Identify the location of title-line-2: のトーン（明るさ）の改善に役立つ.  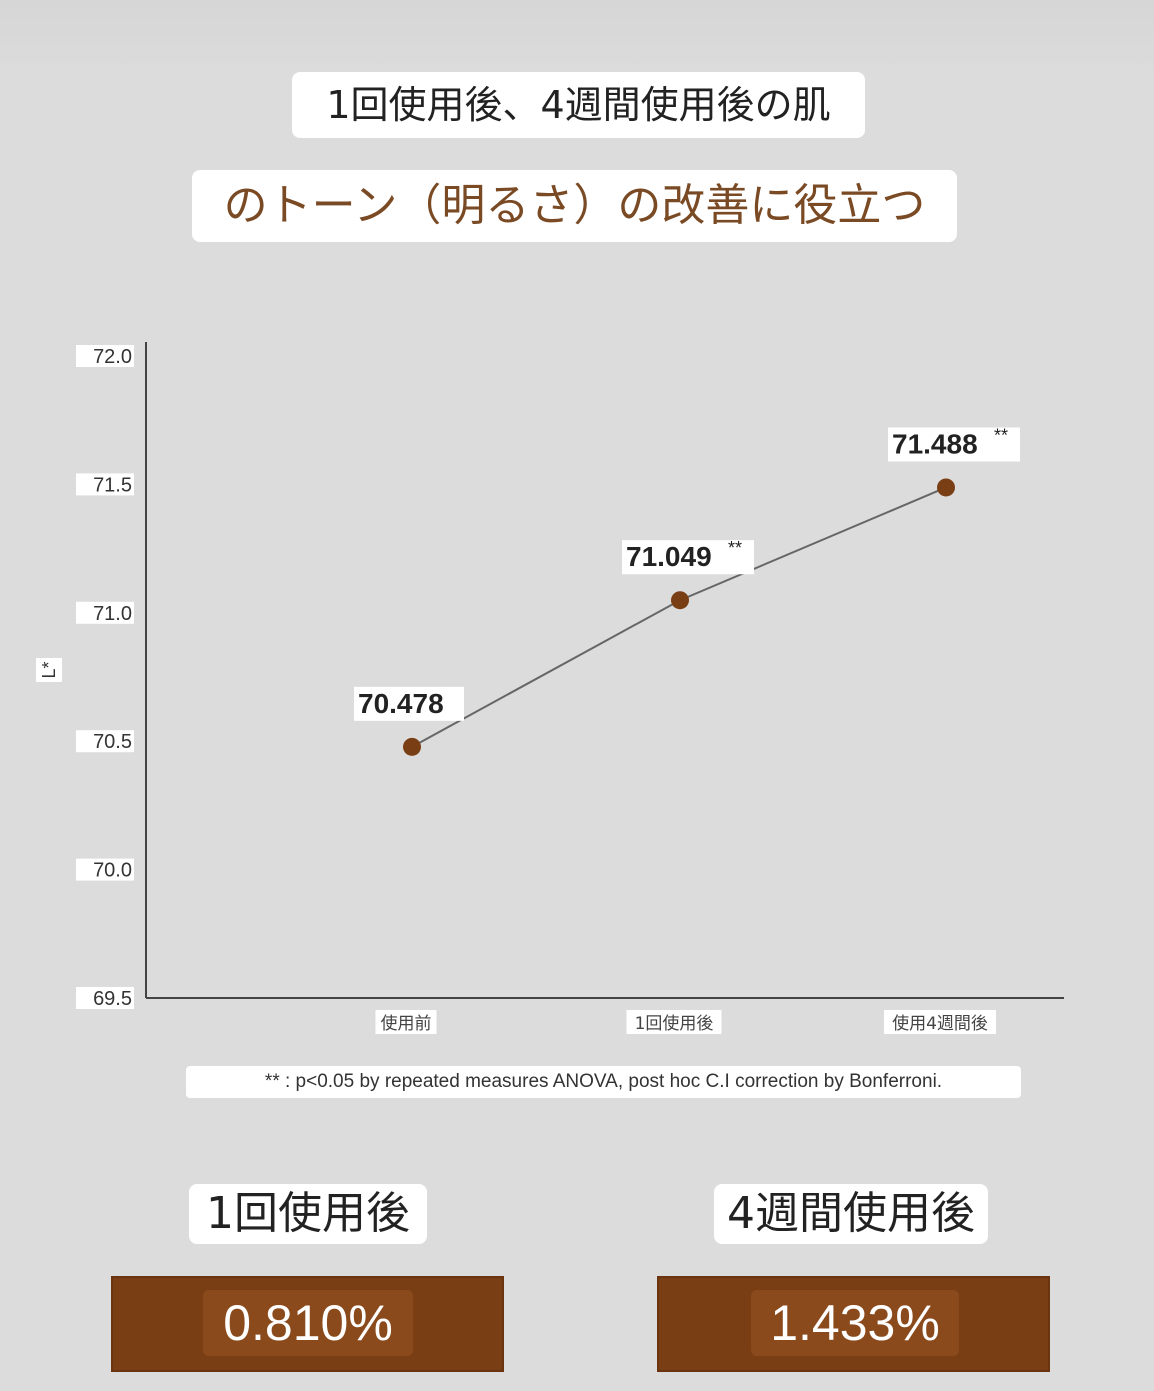
(574, 206).